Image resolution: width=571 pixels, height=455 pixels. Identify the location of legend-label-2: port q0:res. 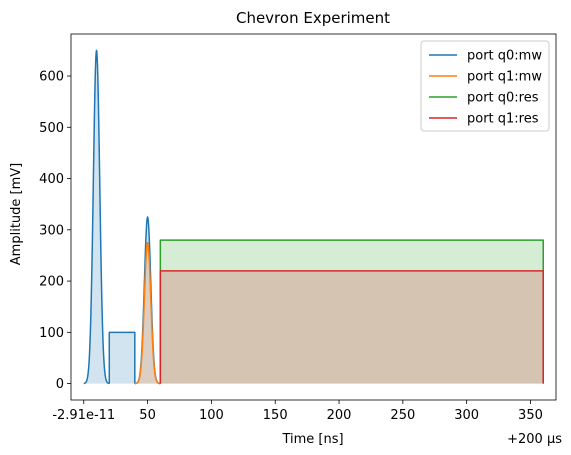
(503, 98).